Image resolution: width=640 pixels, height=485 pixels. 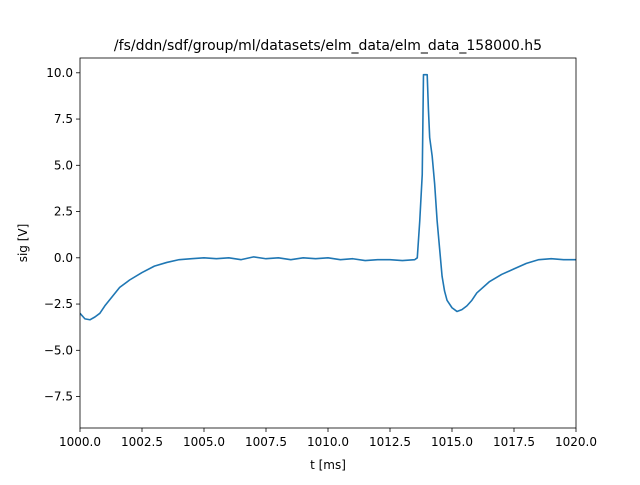 I want to click on y-tick-label: 0.0, so click(x=63, y=258).